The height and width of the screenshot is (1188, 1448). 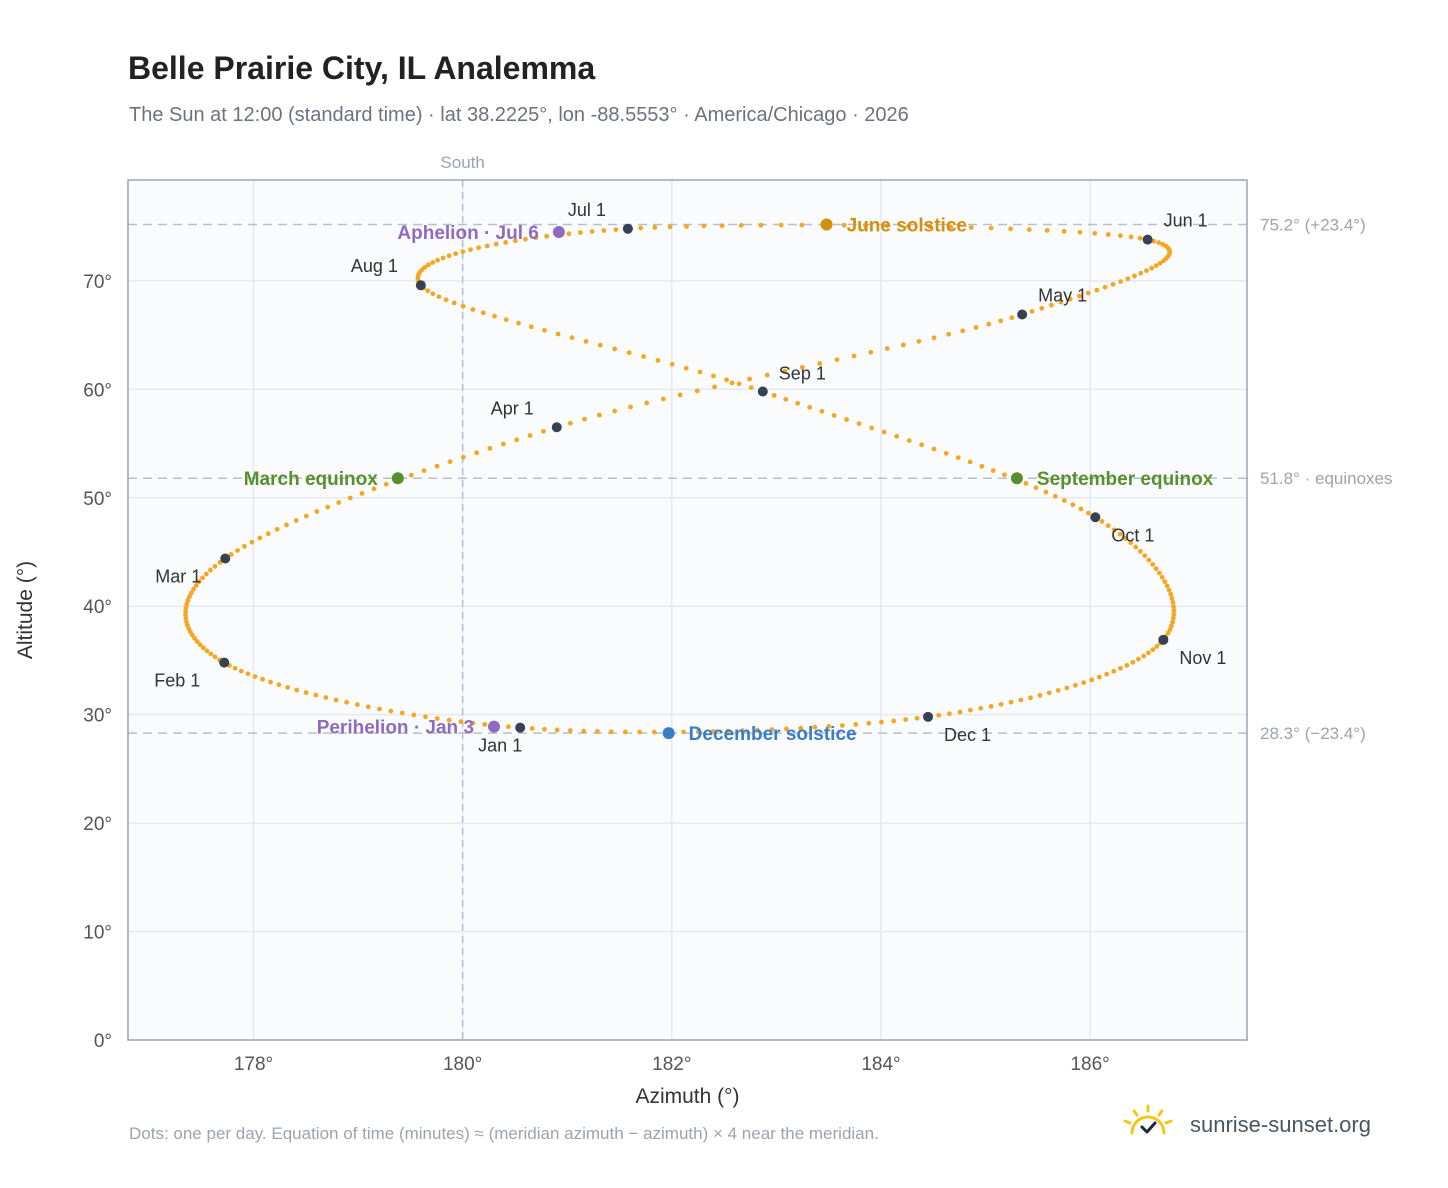 I want to click on reference-line-label: 75.2° (+23.4°), so click(x=1313, y=224).